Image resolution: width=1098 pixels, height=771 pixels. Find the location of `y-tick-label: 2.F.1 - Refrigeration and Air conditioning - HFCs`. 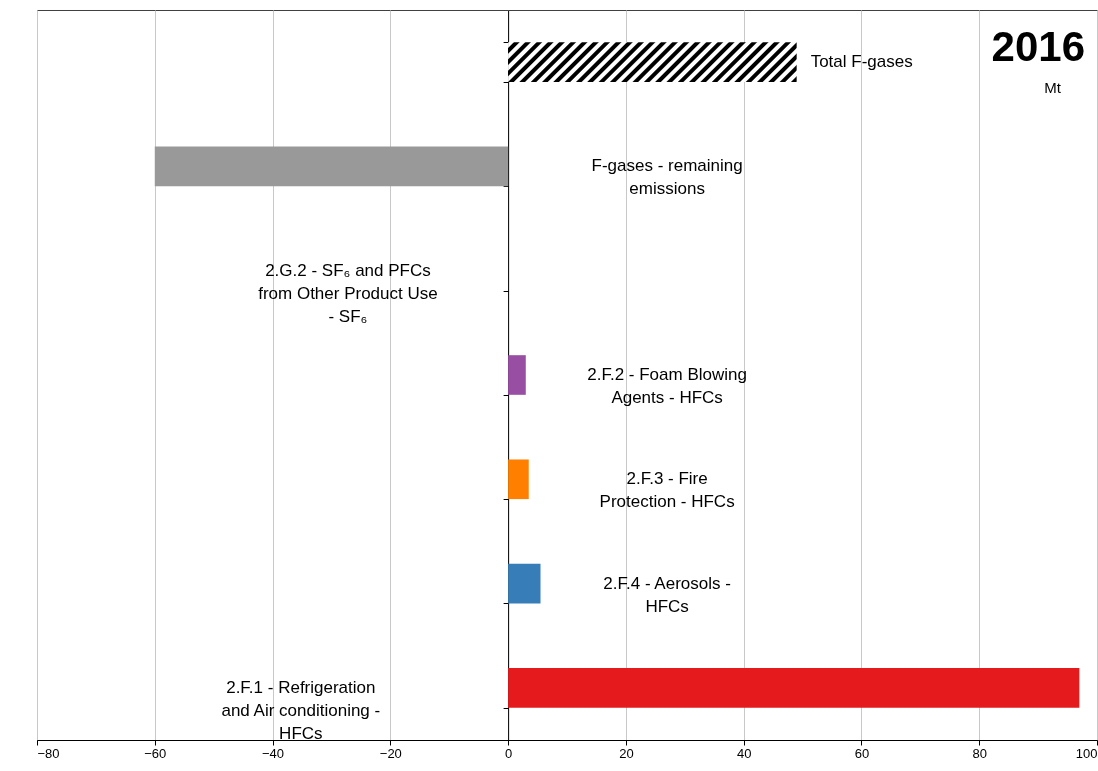

y-tick-label: 2.F.1 - Refrigeration and Air conditioning - HFCs is located at coordinates (301, 710).